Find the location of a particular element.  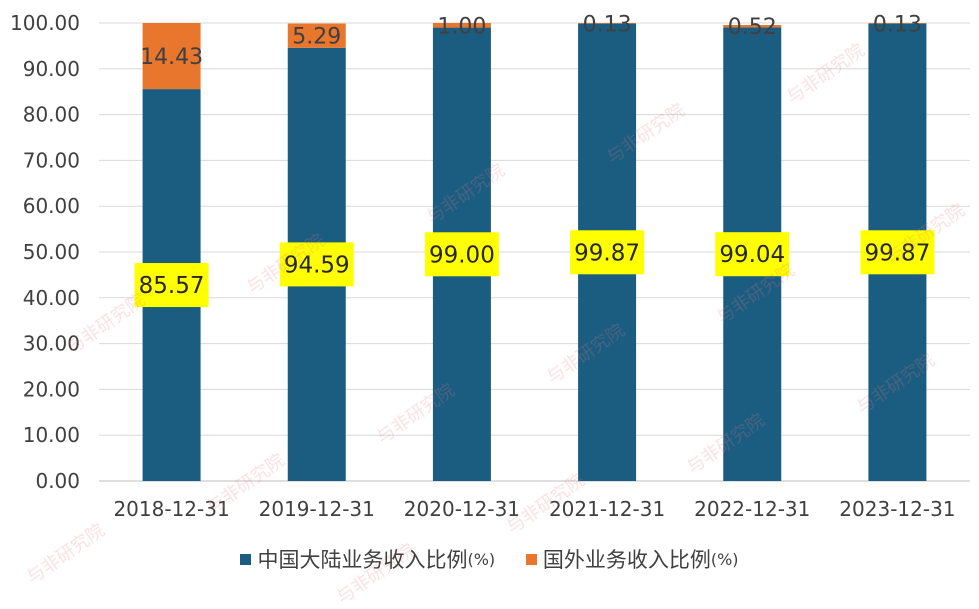

legend-label-mainland: 中国大陆业务收入比例 is located at coordinates (362, 560).